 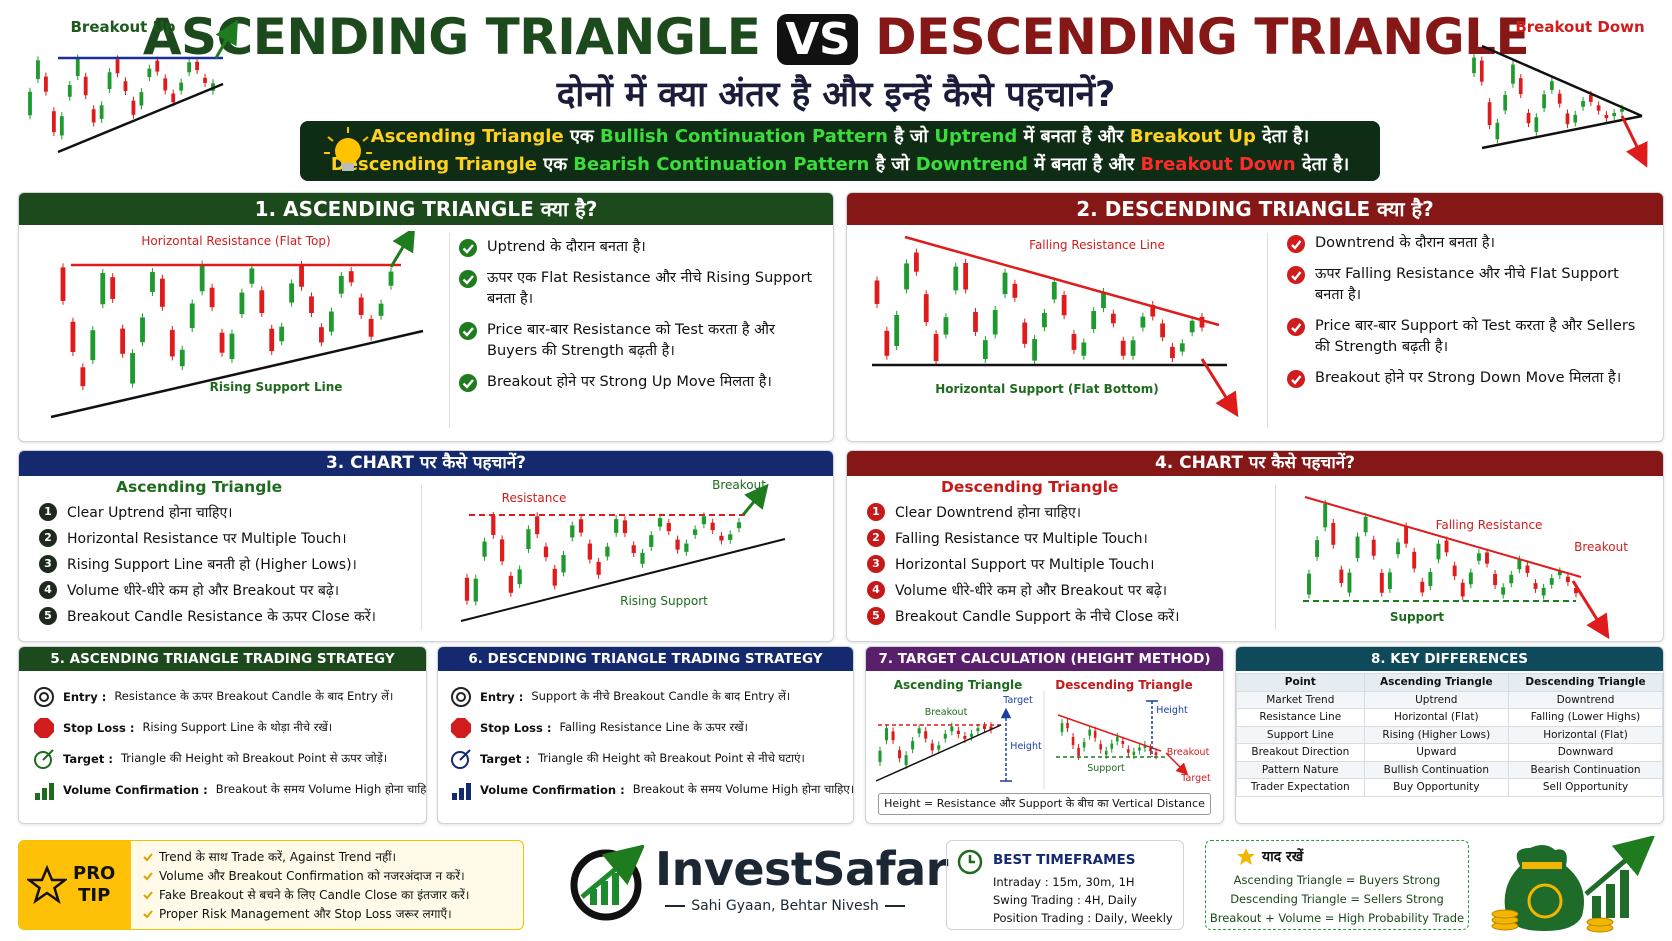 I want to click on clock-icon, so click(x=970, y=862).